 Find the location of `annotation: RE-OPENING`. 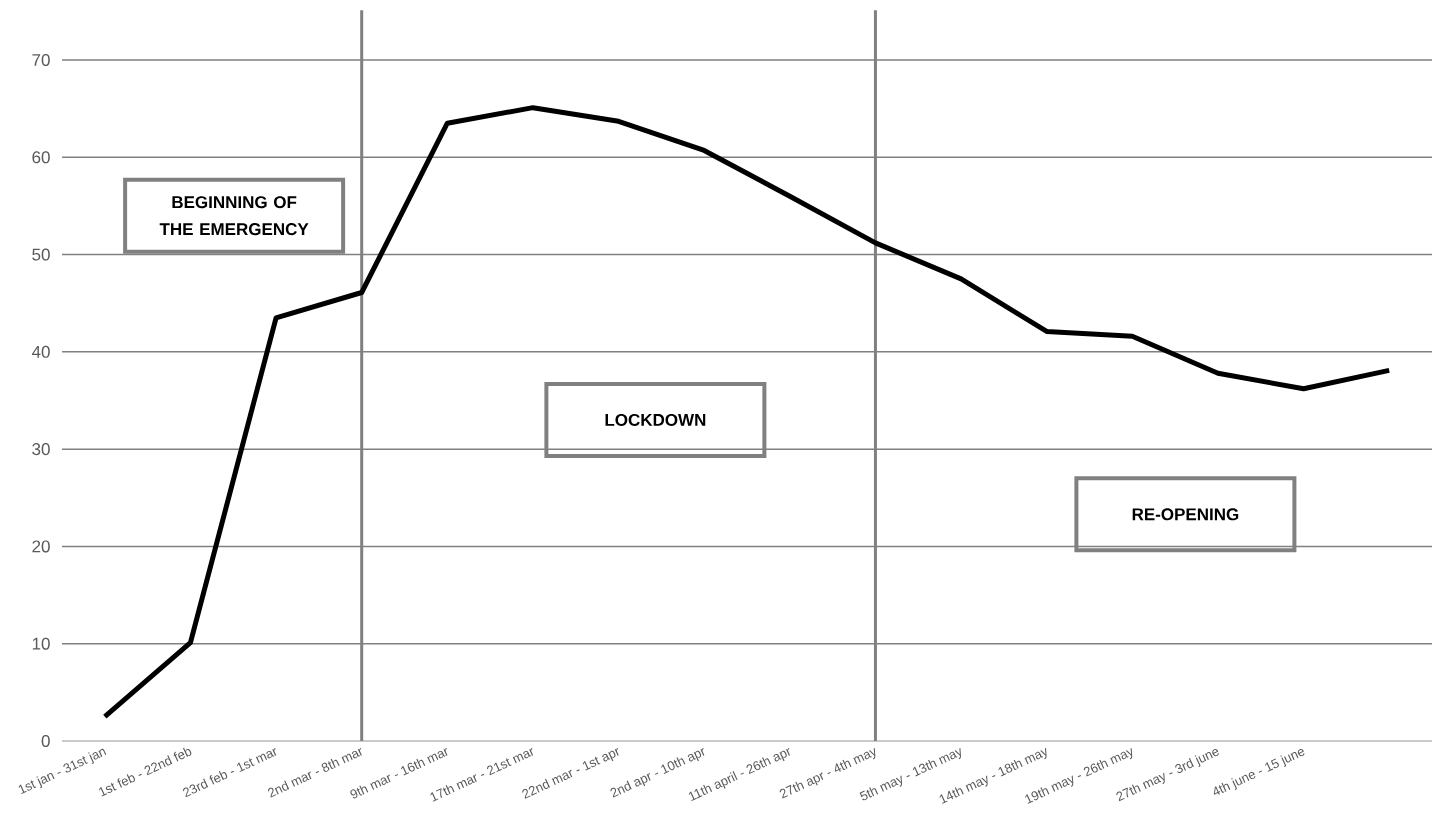

annotation: RE-OPENING is located at coordinates (1185, 514).